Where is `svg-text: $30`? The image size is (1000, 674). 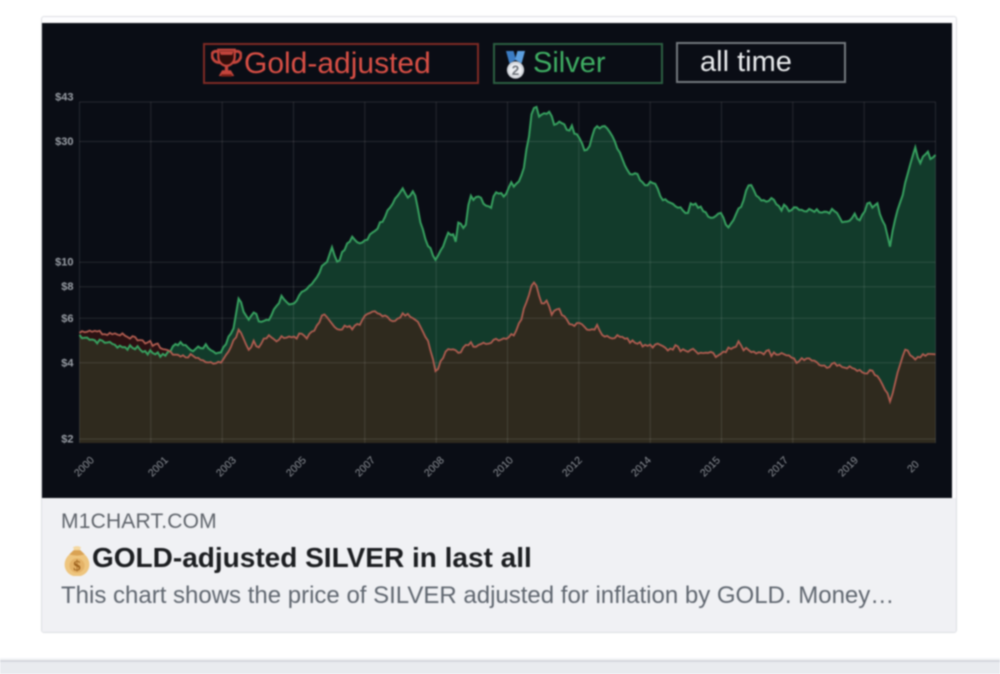
svg-text: $30 is located at coordinates (64, 142).